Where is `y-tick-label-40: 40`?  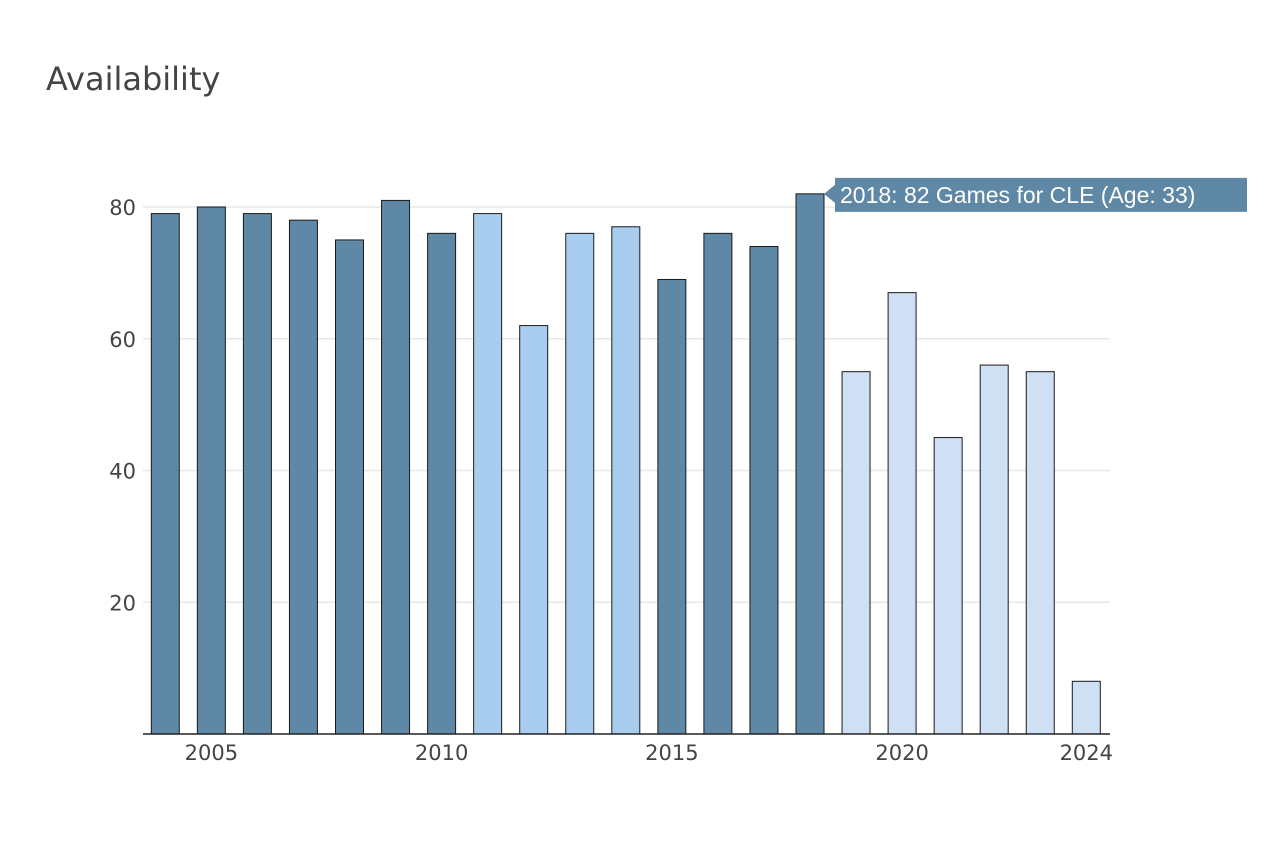 y-tick-label-40: 40 is located at coordinates (122, 472).